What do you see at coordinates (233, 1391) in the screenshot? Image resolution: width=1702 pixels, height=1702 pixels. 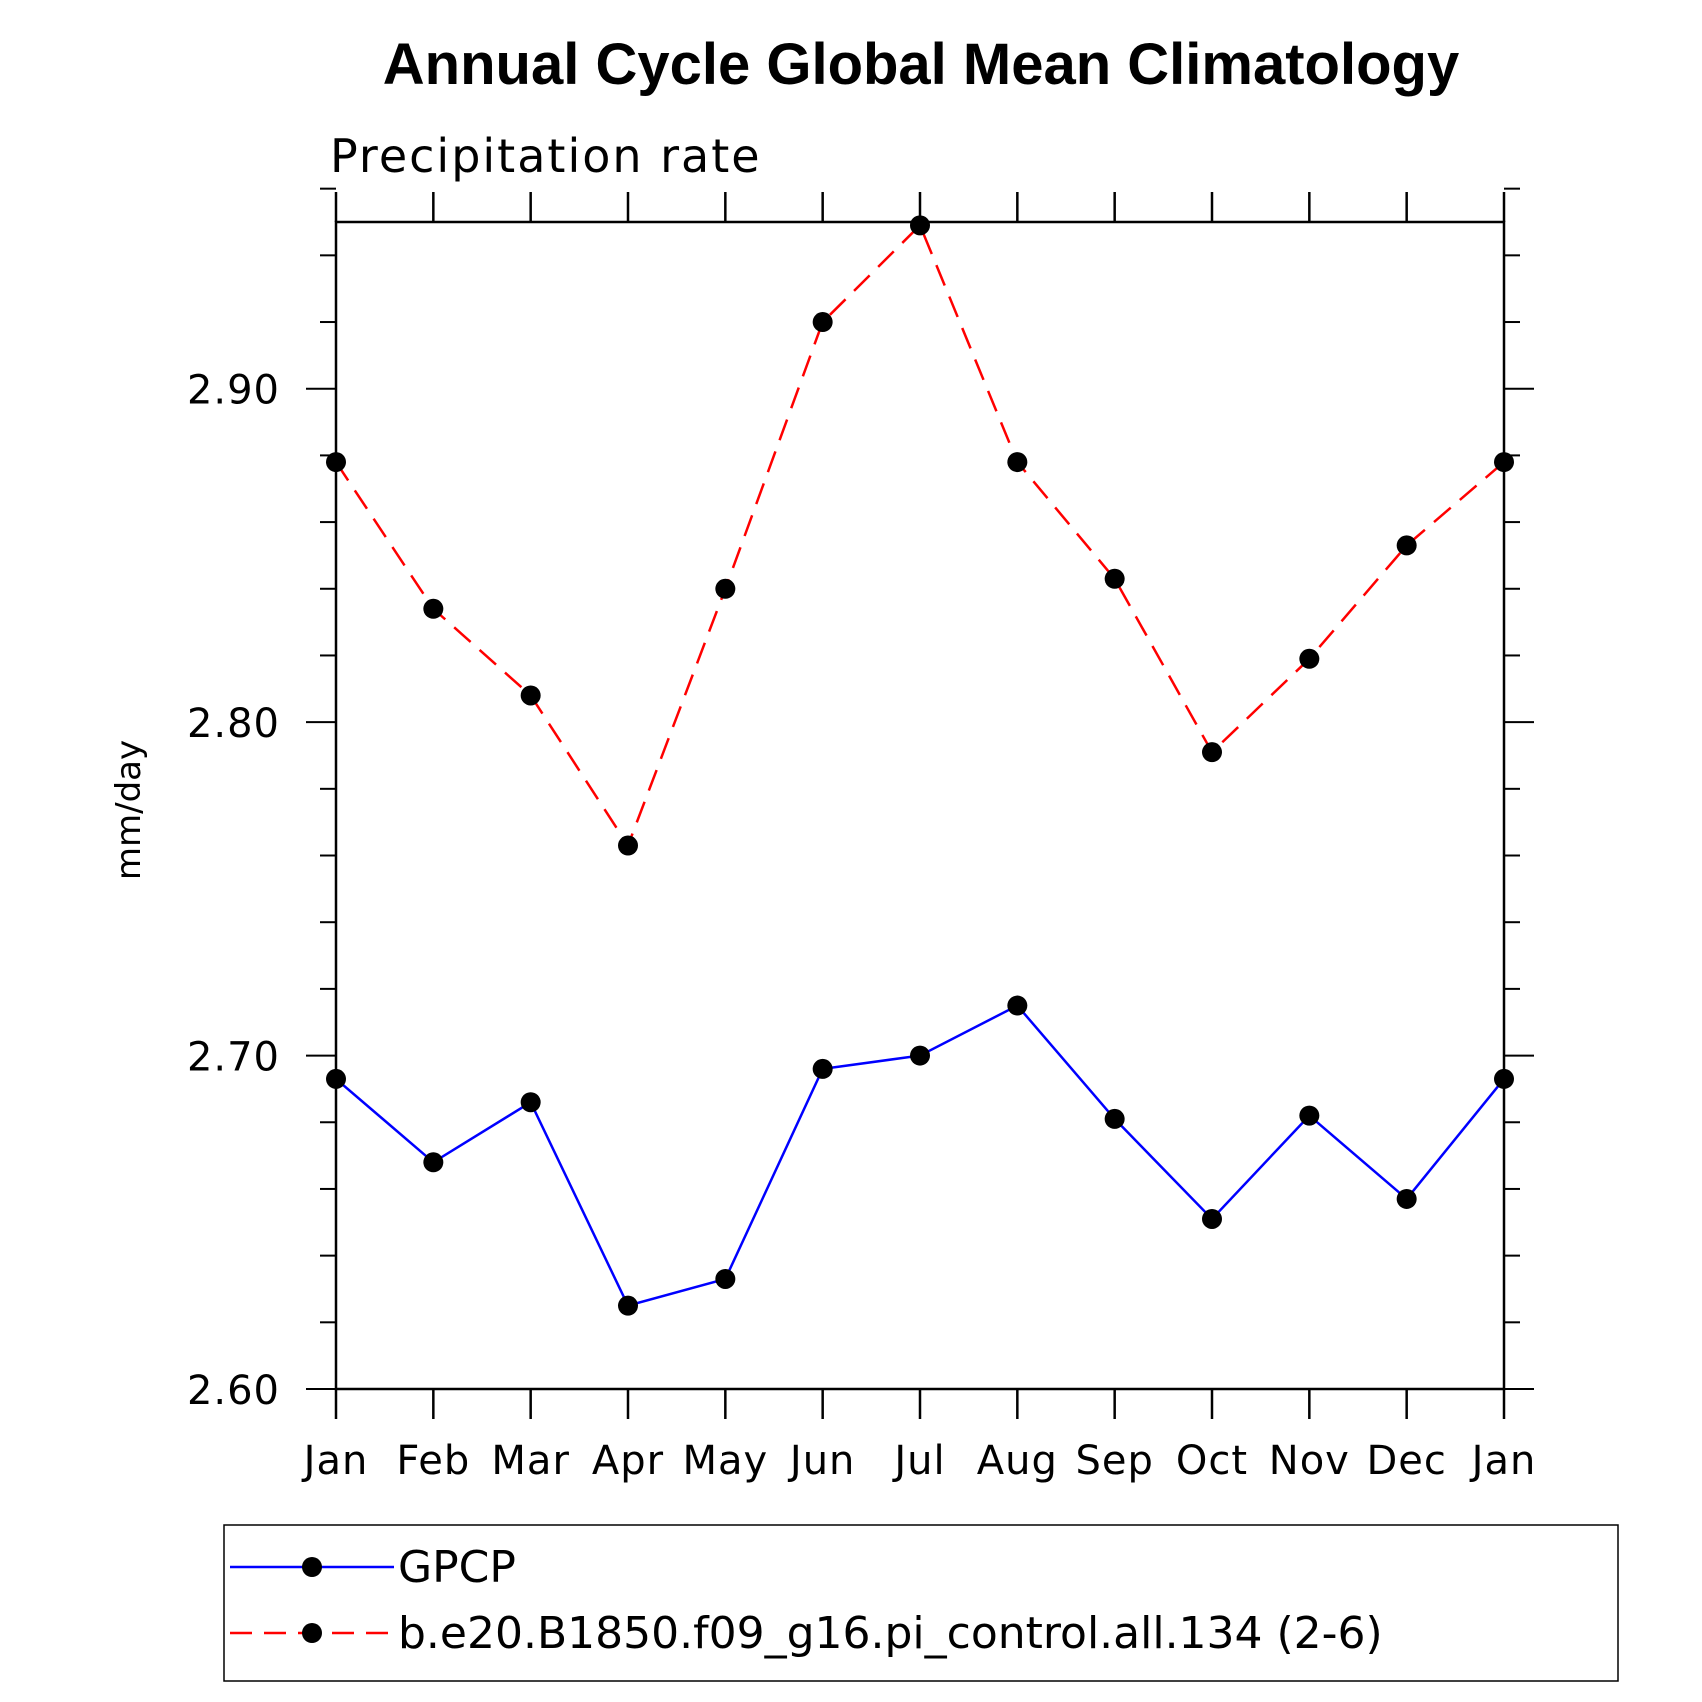 I see `y-tick-label: 2.60` at bounding box center [233, 1391].